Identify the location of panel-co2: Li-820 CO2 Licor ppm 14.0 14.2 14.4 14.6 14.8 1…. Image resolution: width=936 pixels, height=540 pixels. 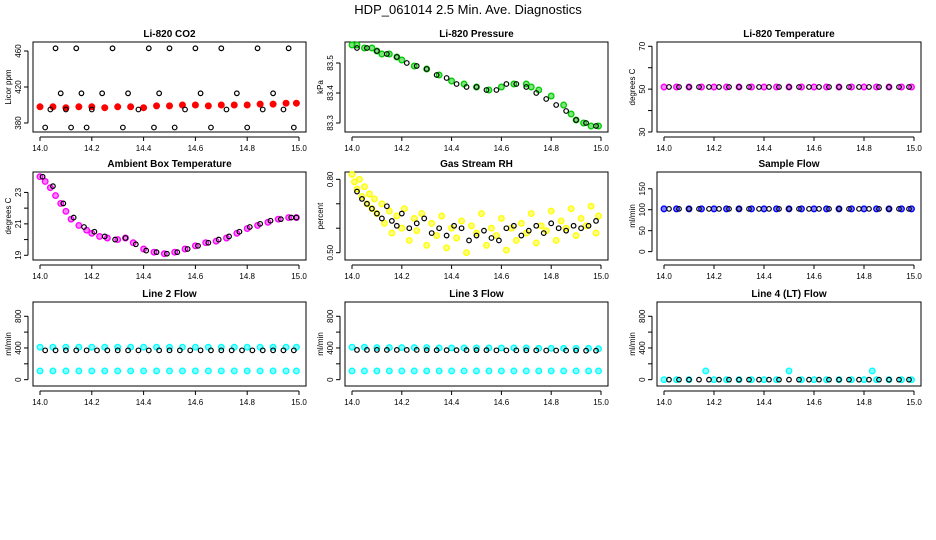
(155, 91).